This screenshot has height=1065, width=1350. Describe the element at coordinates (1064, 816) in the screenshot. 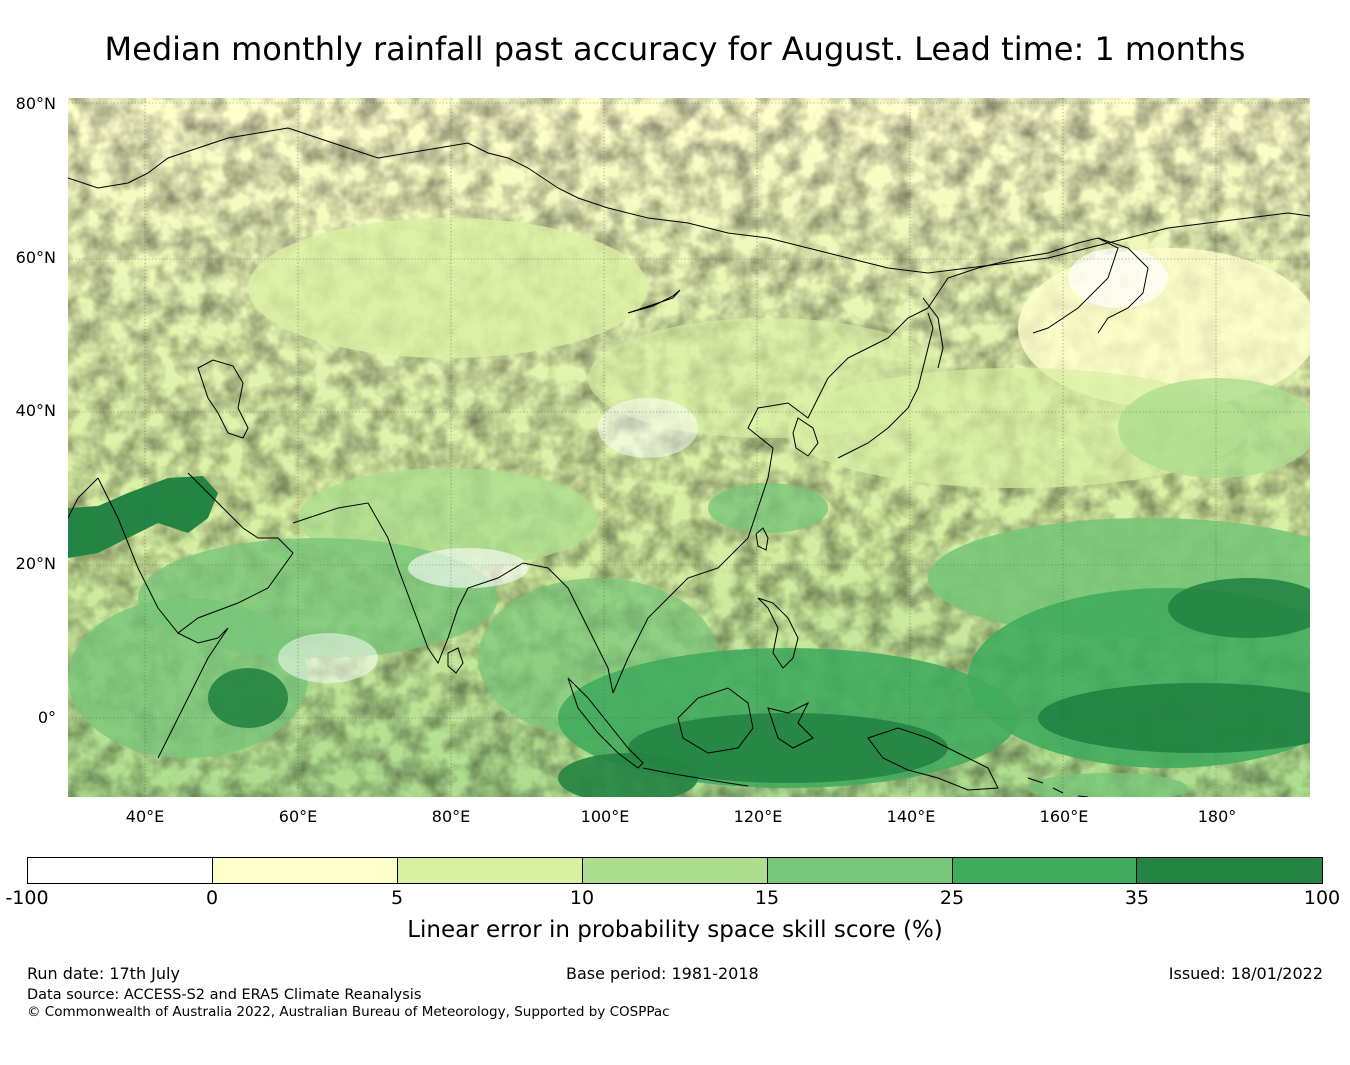

I see `lon-label-160e: 160°E` at that location.